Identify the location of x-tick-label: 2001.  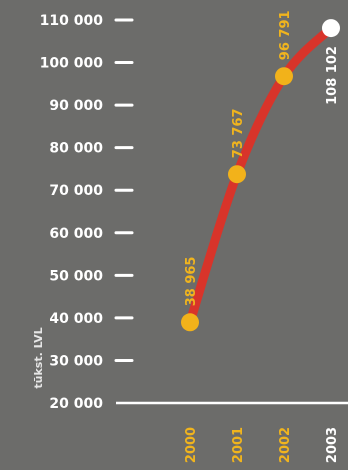
(238, 445).